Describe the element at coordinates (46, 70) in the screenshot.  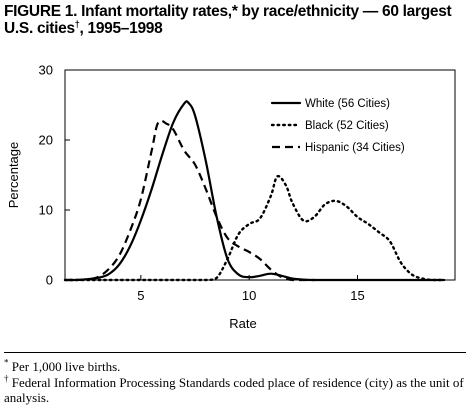
I see `y-tick-label: 30` at that location.